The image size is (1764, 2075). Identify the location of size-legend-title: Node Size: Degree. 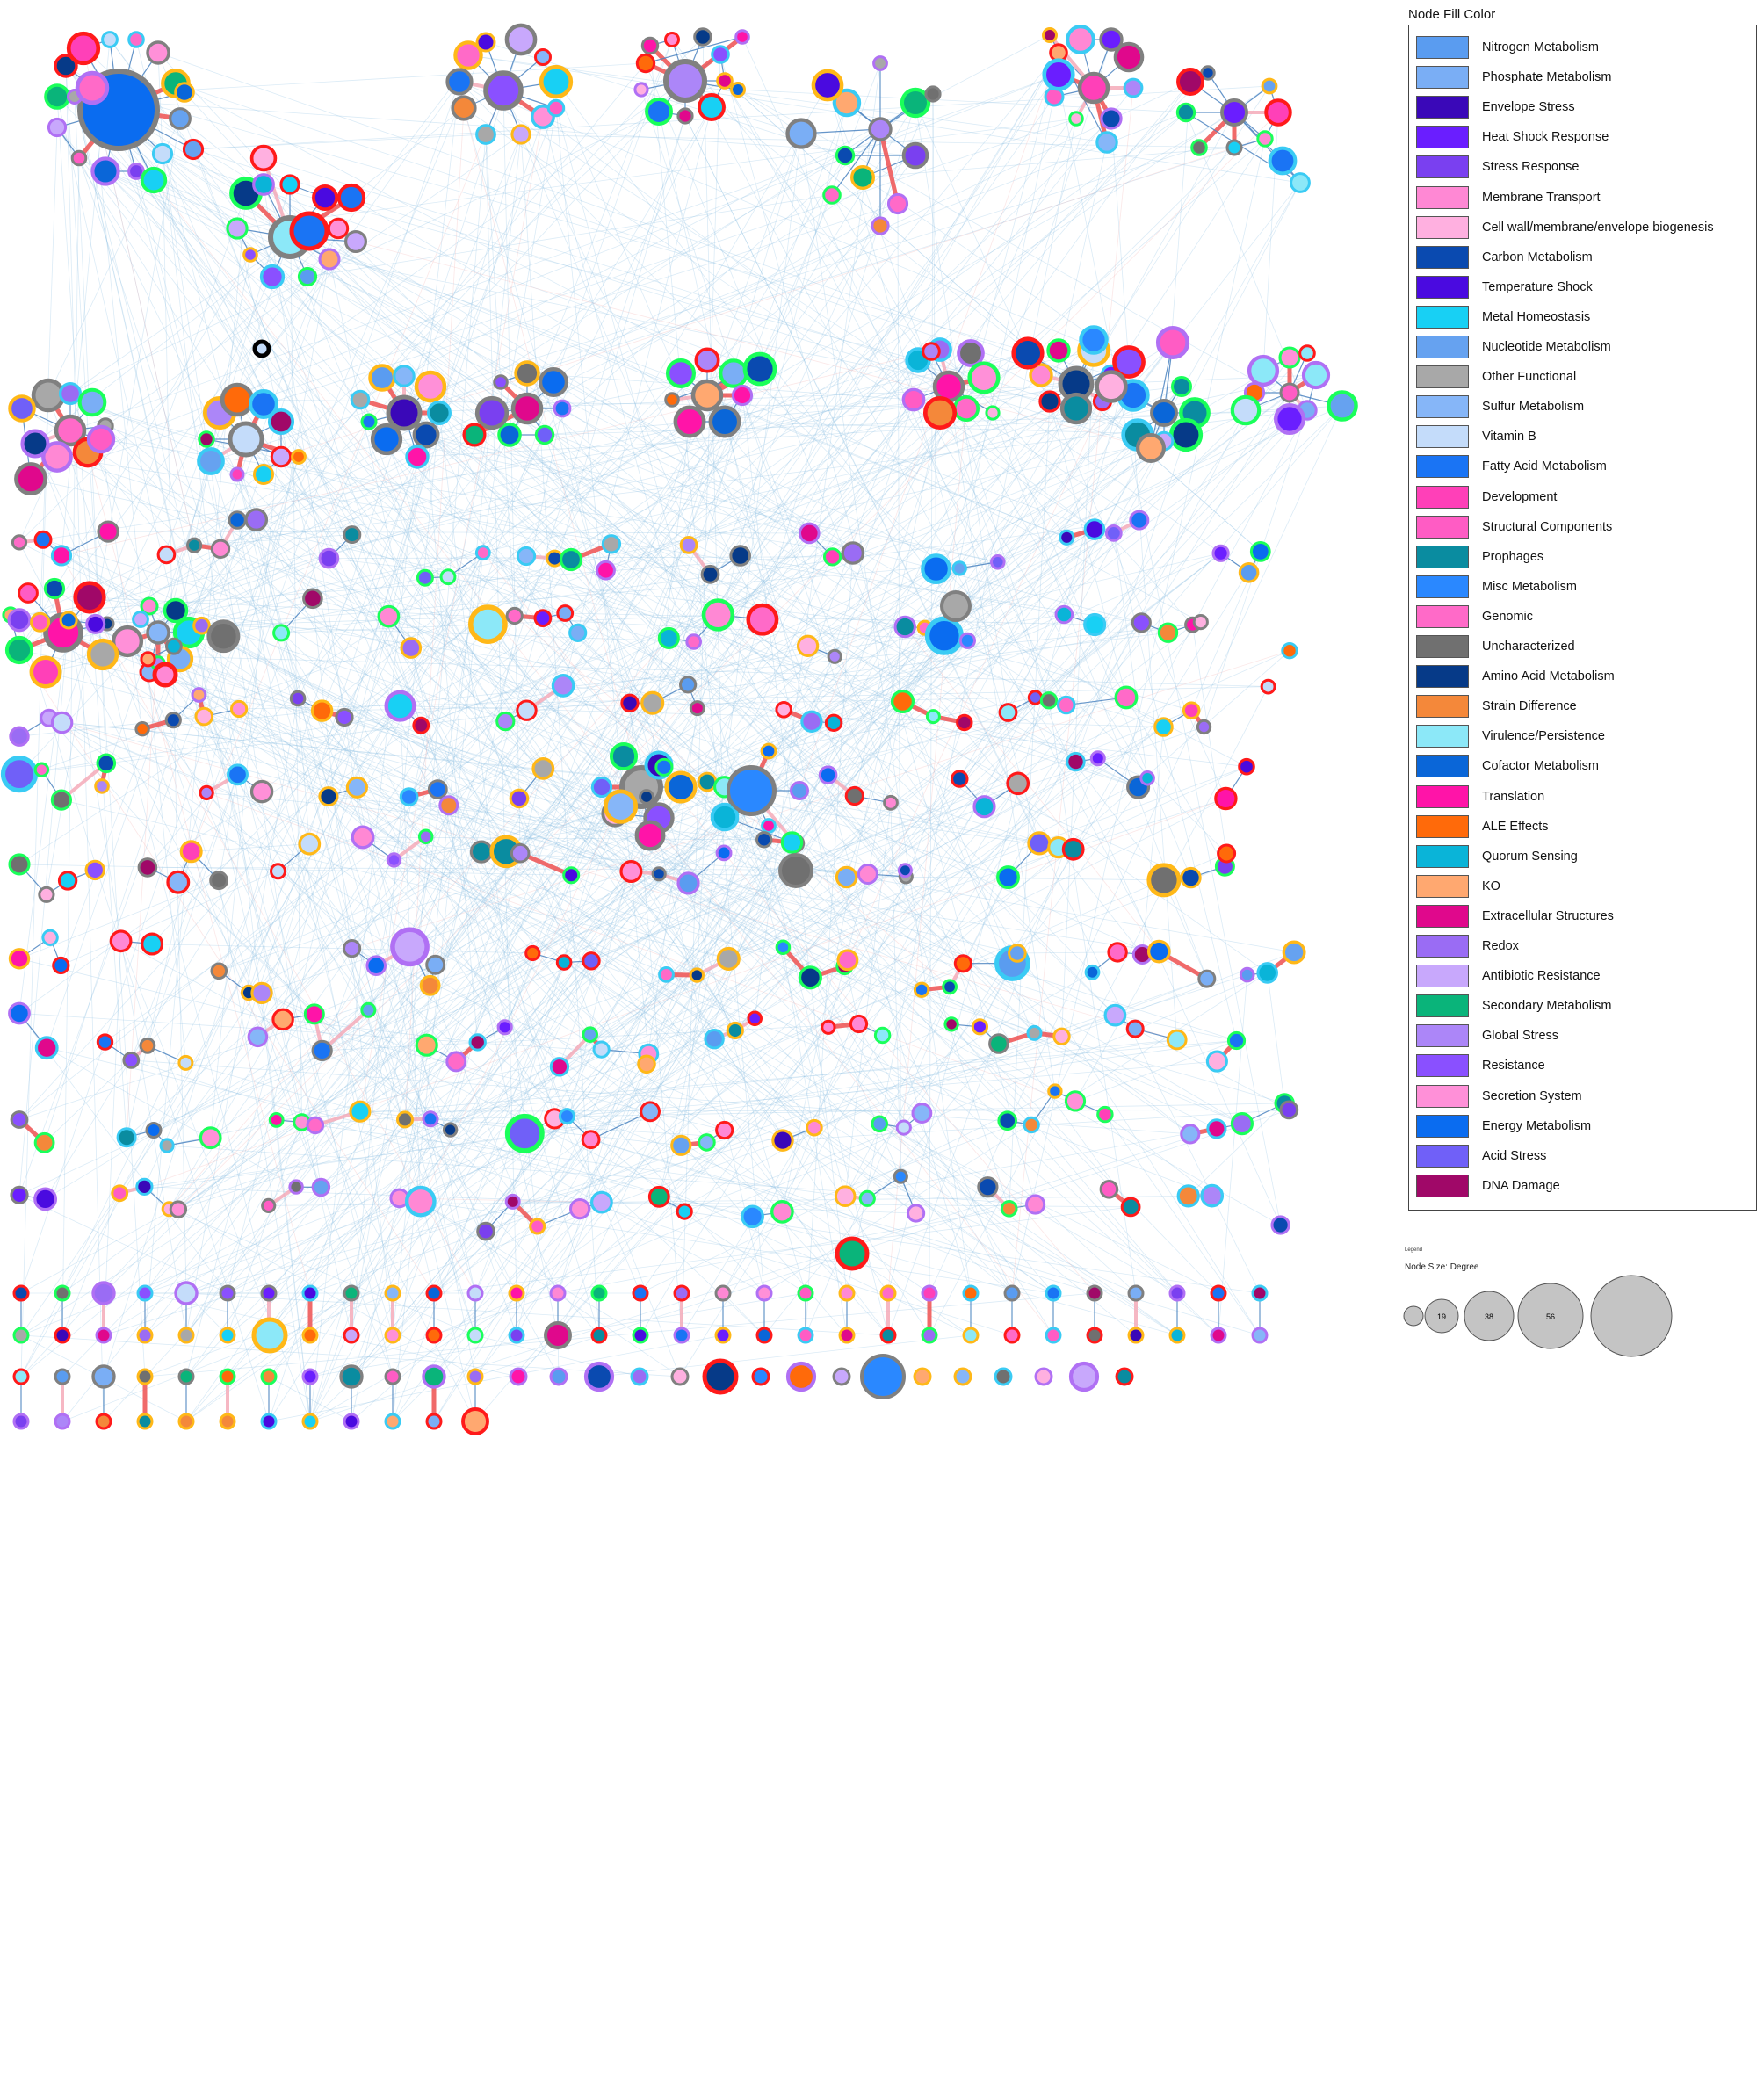
(1442, 1267).